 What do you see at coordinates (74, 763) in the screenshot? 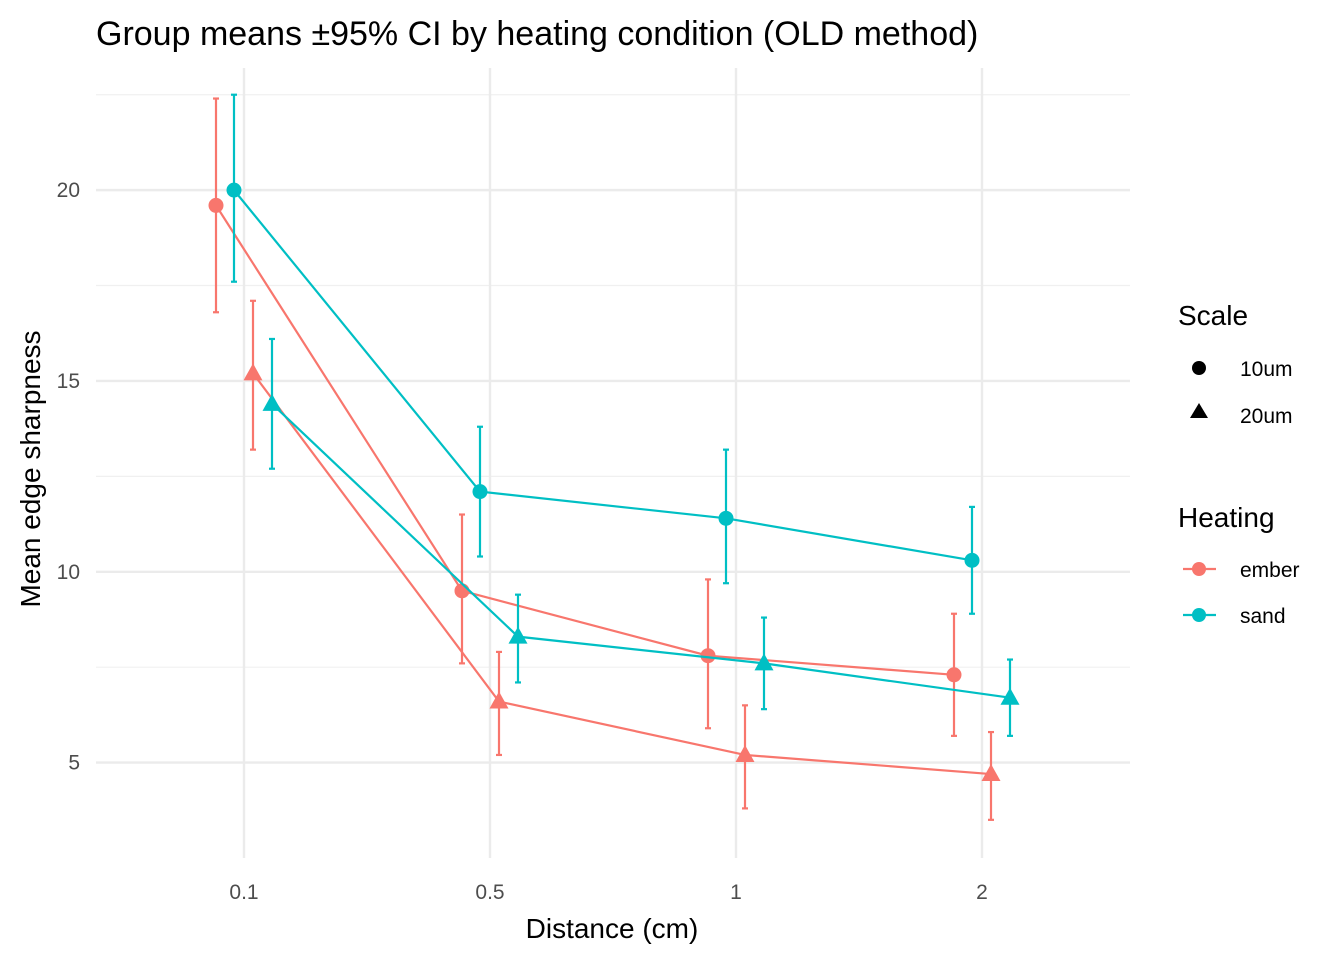
I see `y-tick-label: 5` at bounding box center [74, 763].